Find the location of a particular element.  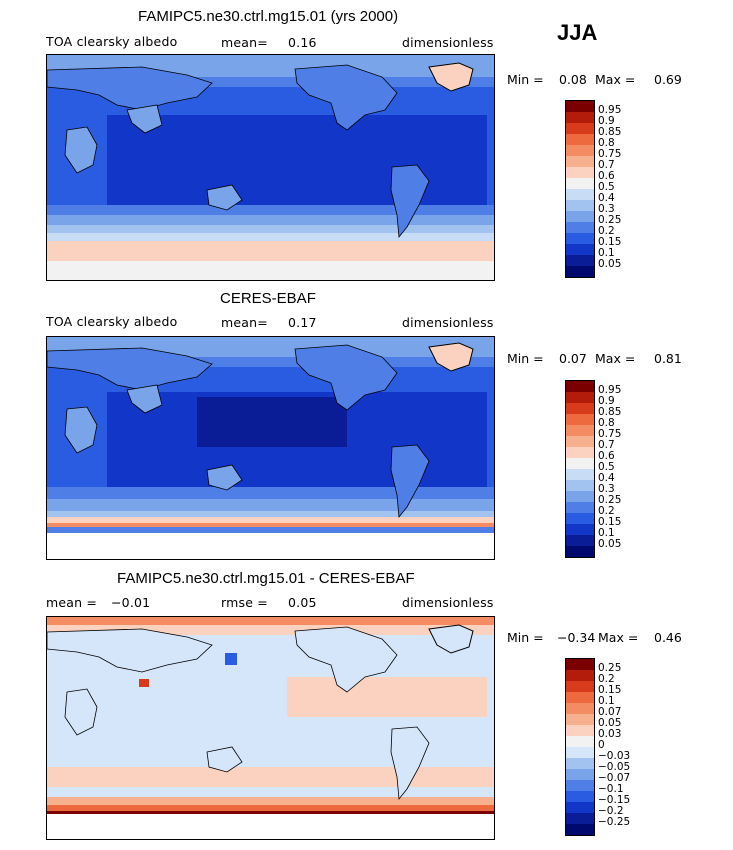

panel3-colorbar-tick: −0.07 is located at coordinates (614, 778).